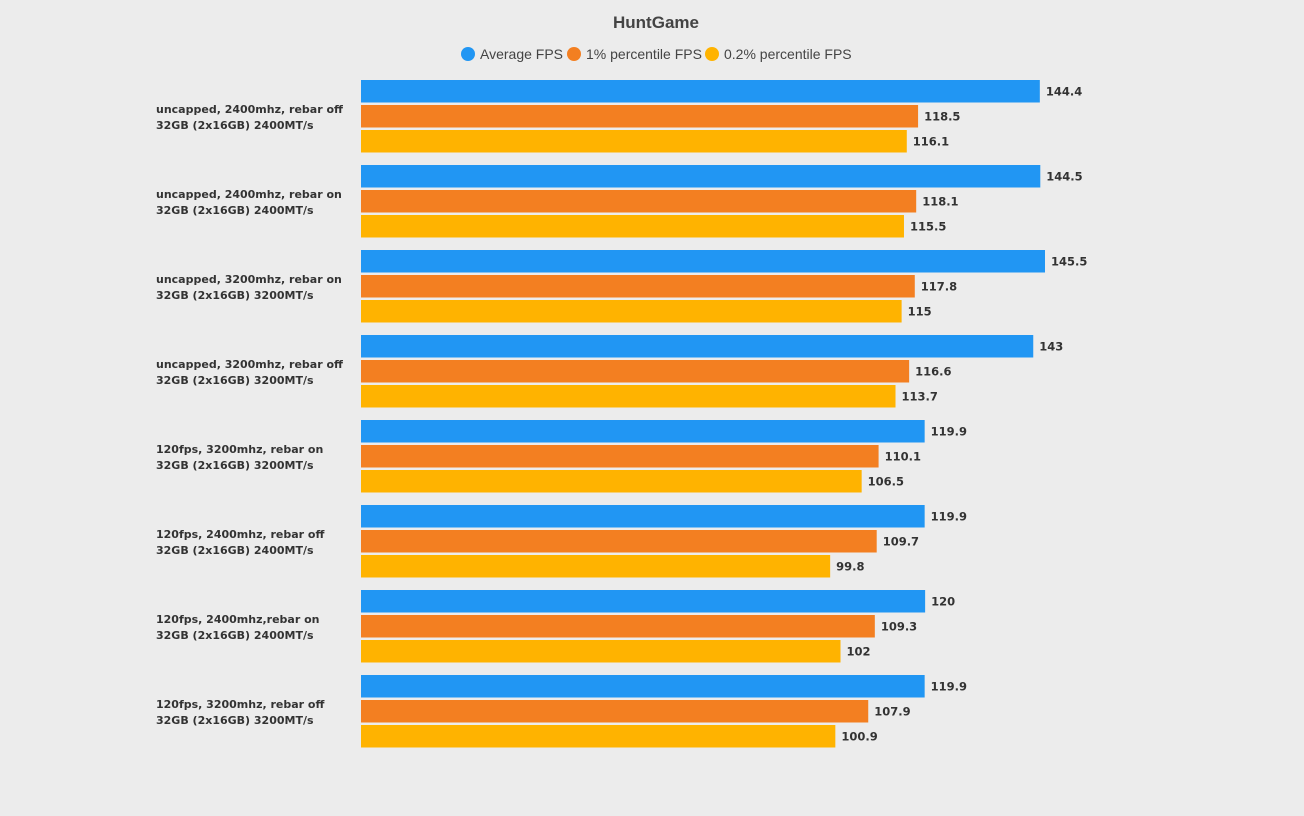 This screenshot has height=816, width=1304. I want to click on category-label-1-line-1: uncapped, 2400mhz, rebar off, so click(249, 109).